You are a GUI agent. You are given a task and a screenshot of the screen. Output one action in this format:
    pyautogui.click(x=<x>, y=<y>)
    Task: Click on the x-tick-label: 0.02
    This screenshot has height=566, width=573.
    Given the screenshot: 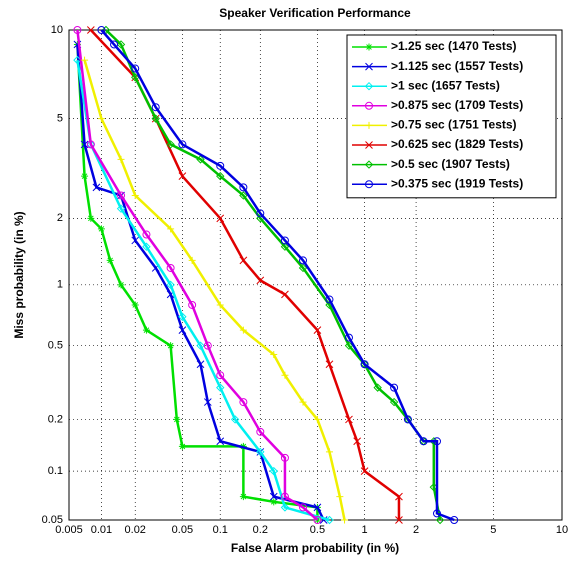 What is the action you would take?
    pyautogui.click(x=135, y=530)
    